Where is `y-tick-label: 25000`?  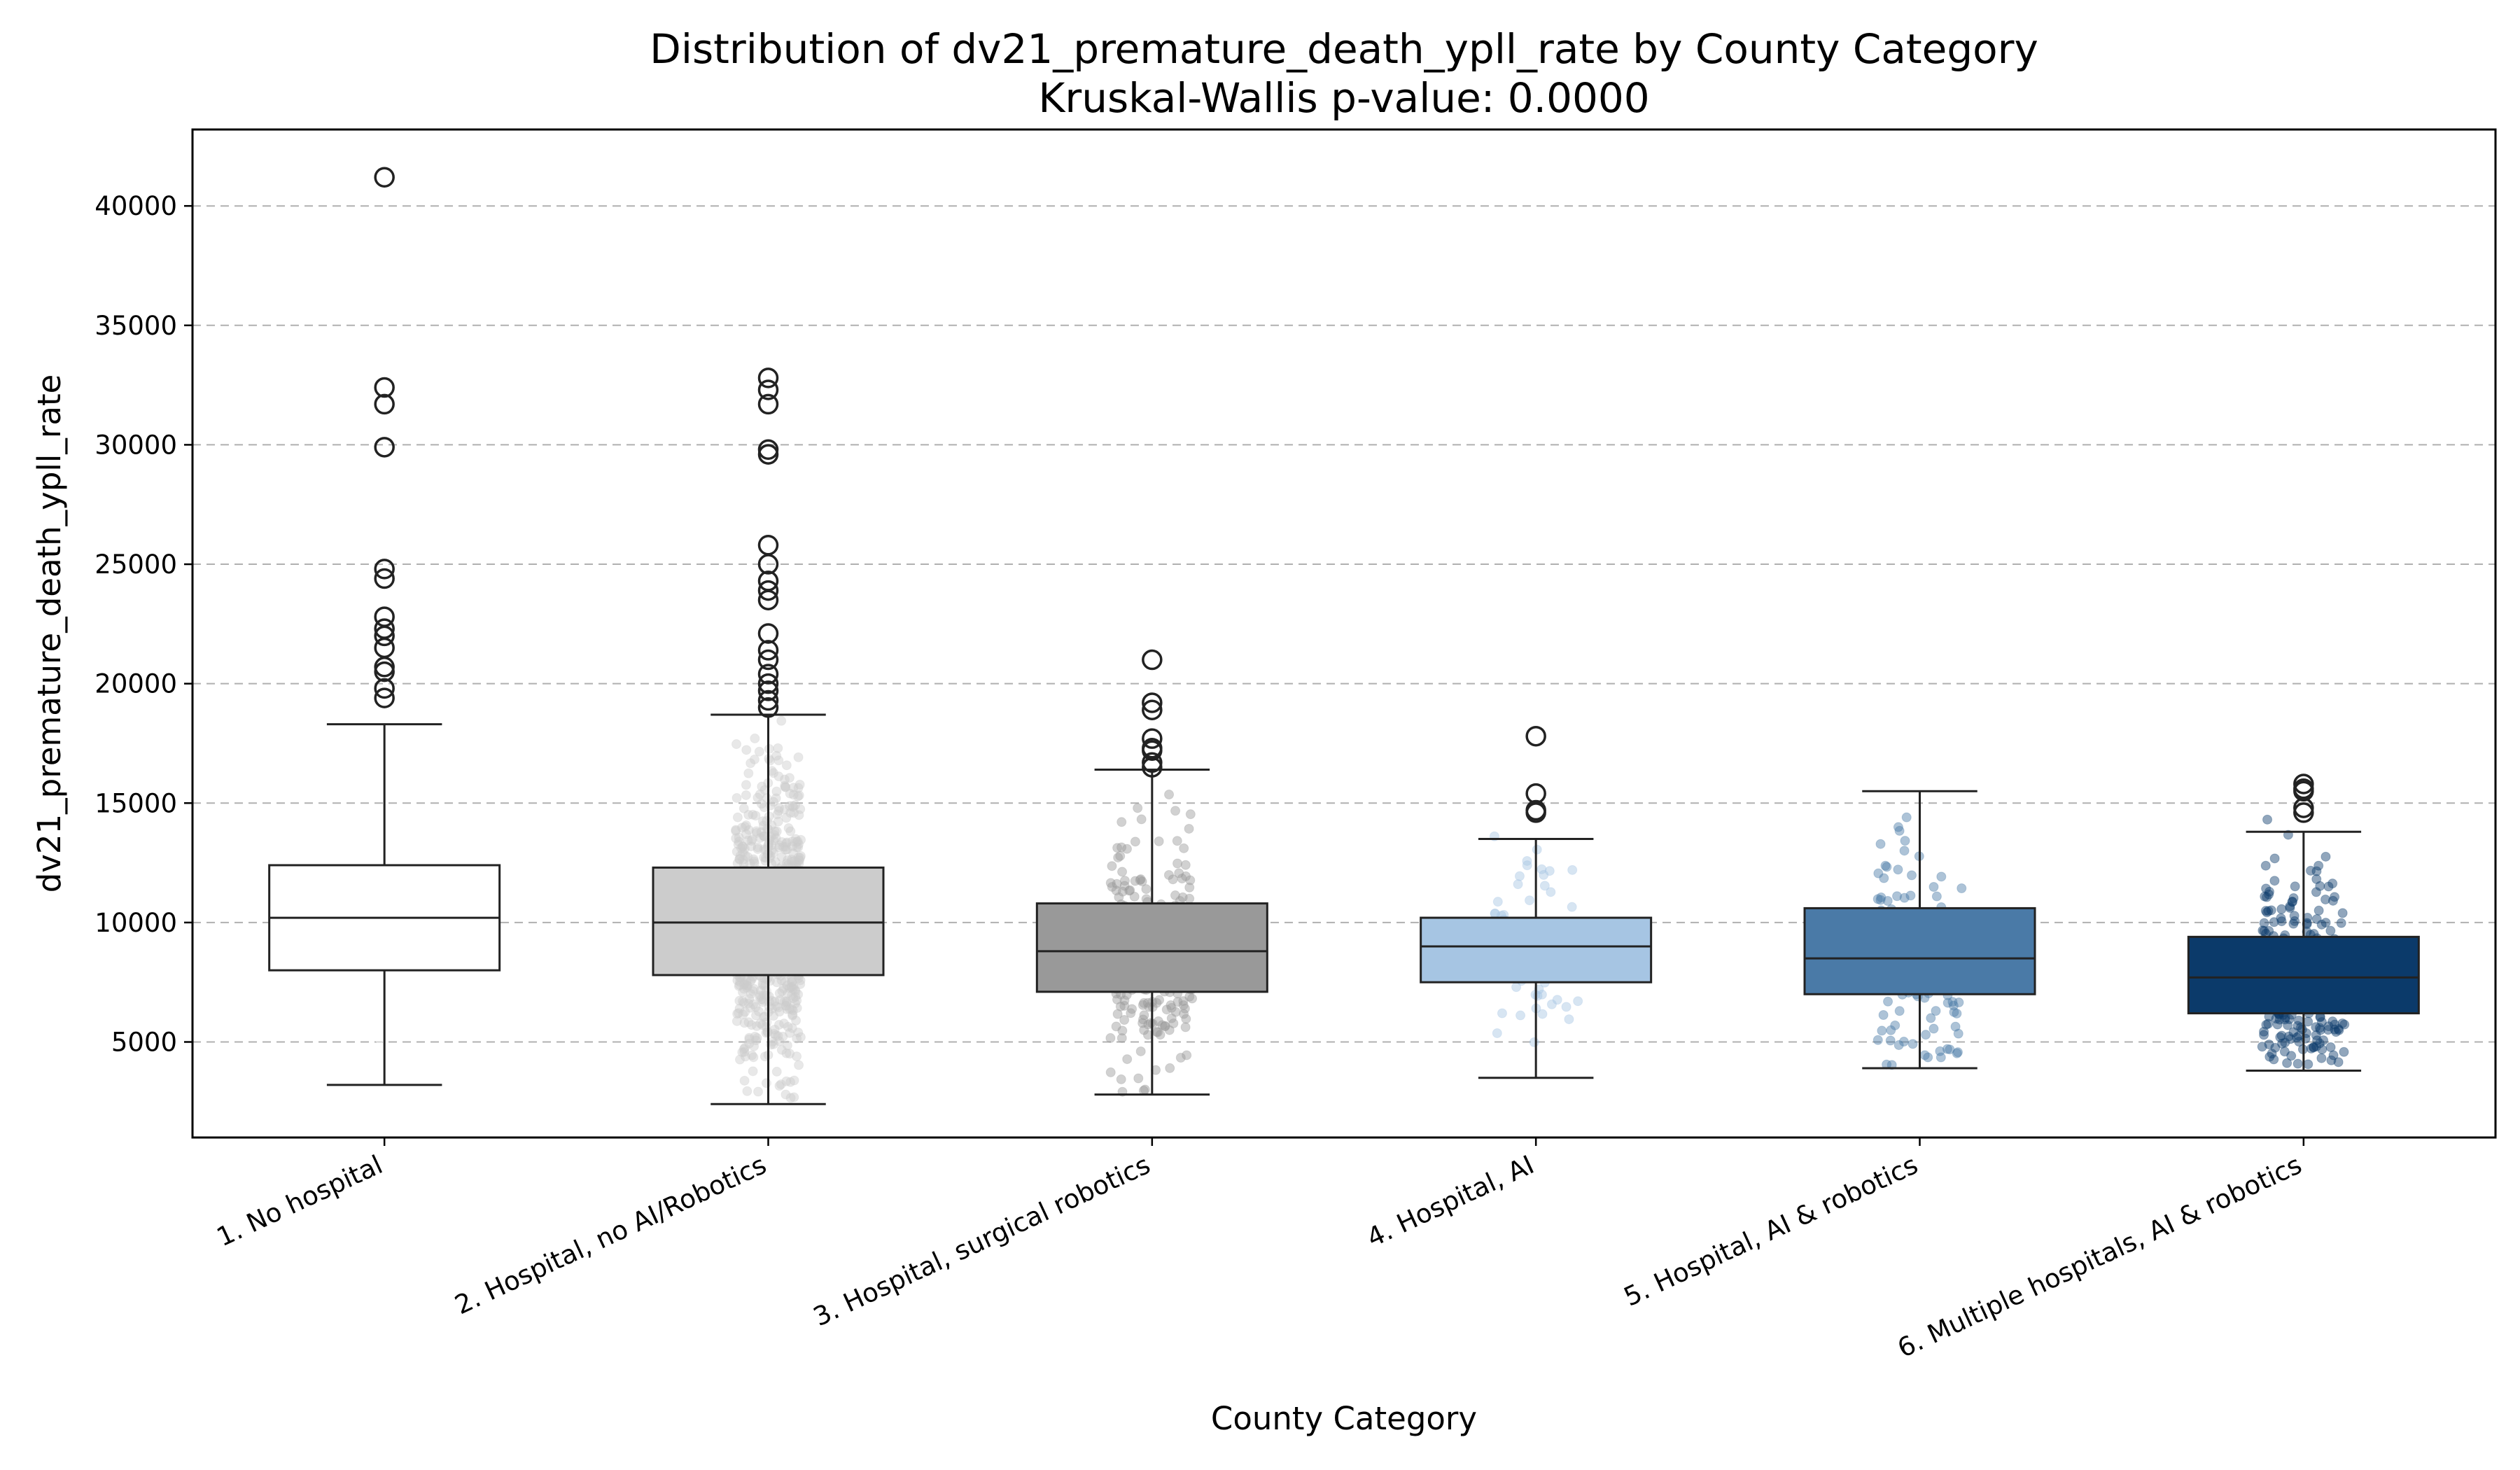 y-tick-label: 25000 is located at coordinates (135, 565).